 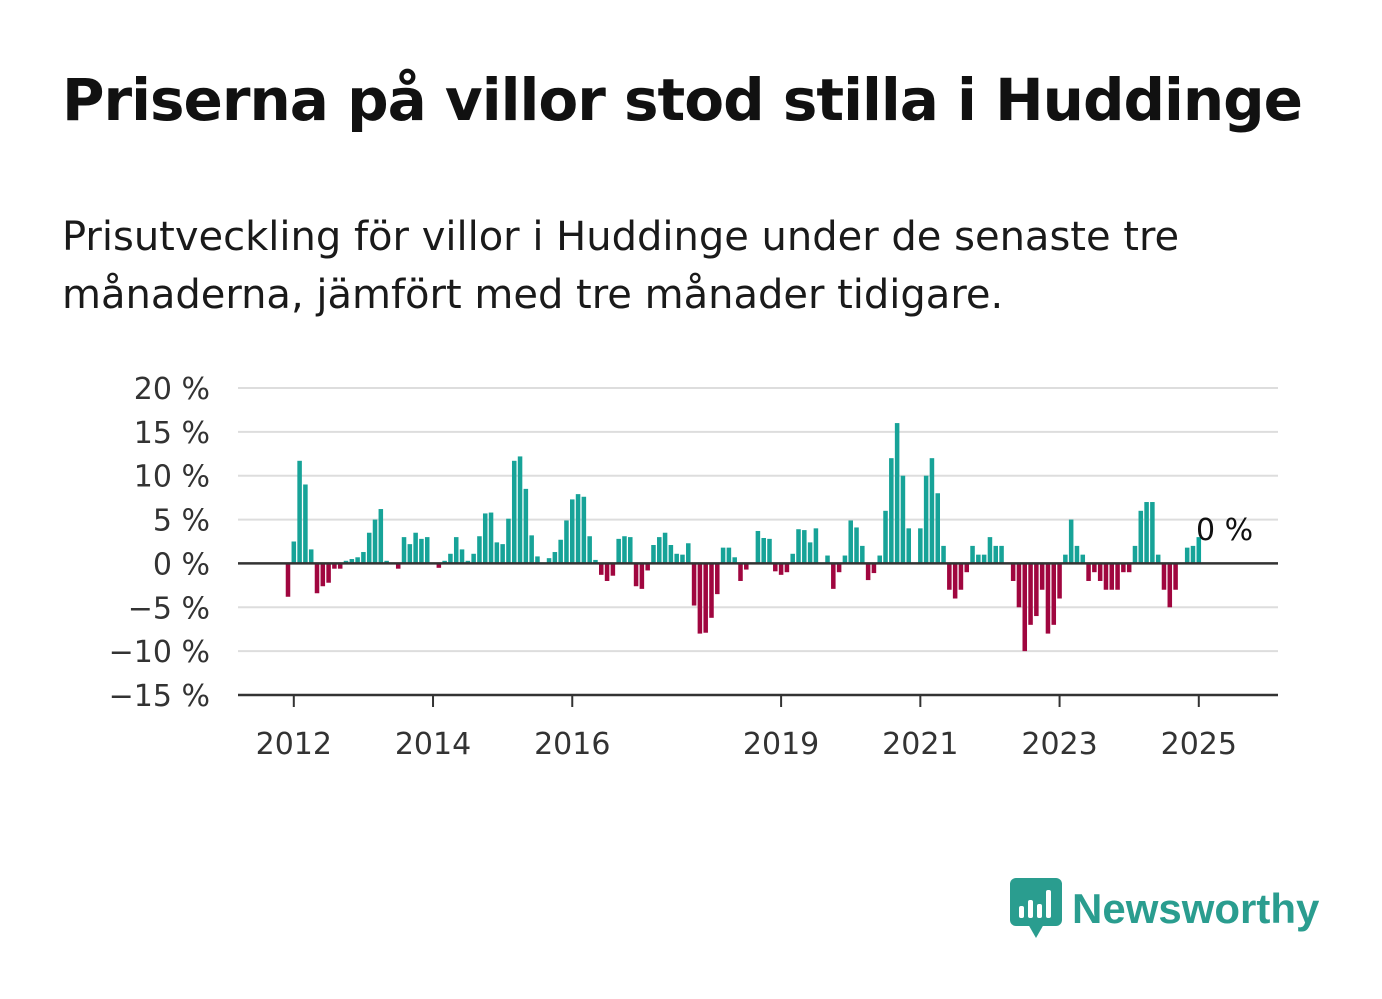 What do you see at coordinates (172, 477) in the screenshot?
I see `y-tick-label: 10 %` at bounding box center [172, 477].